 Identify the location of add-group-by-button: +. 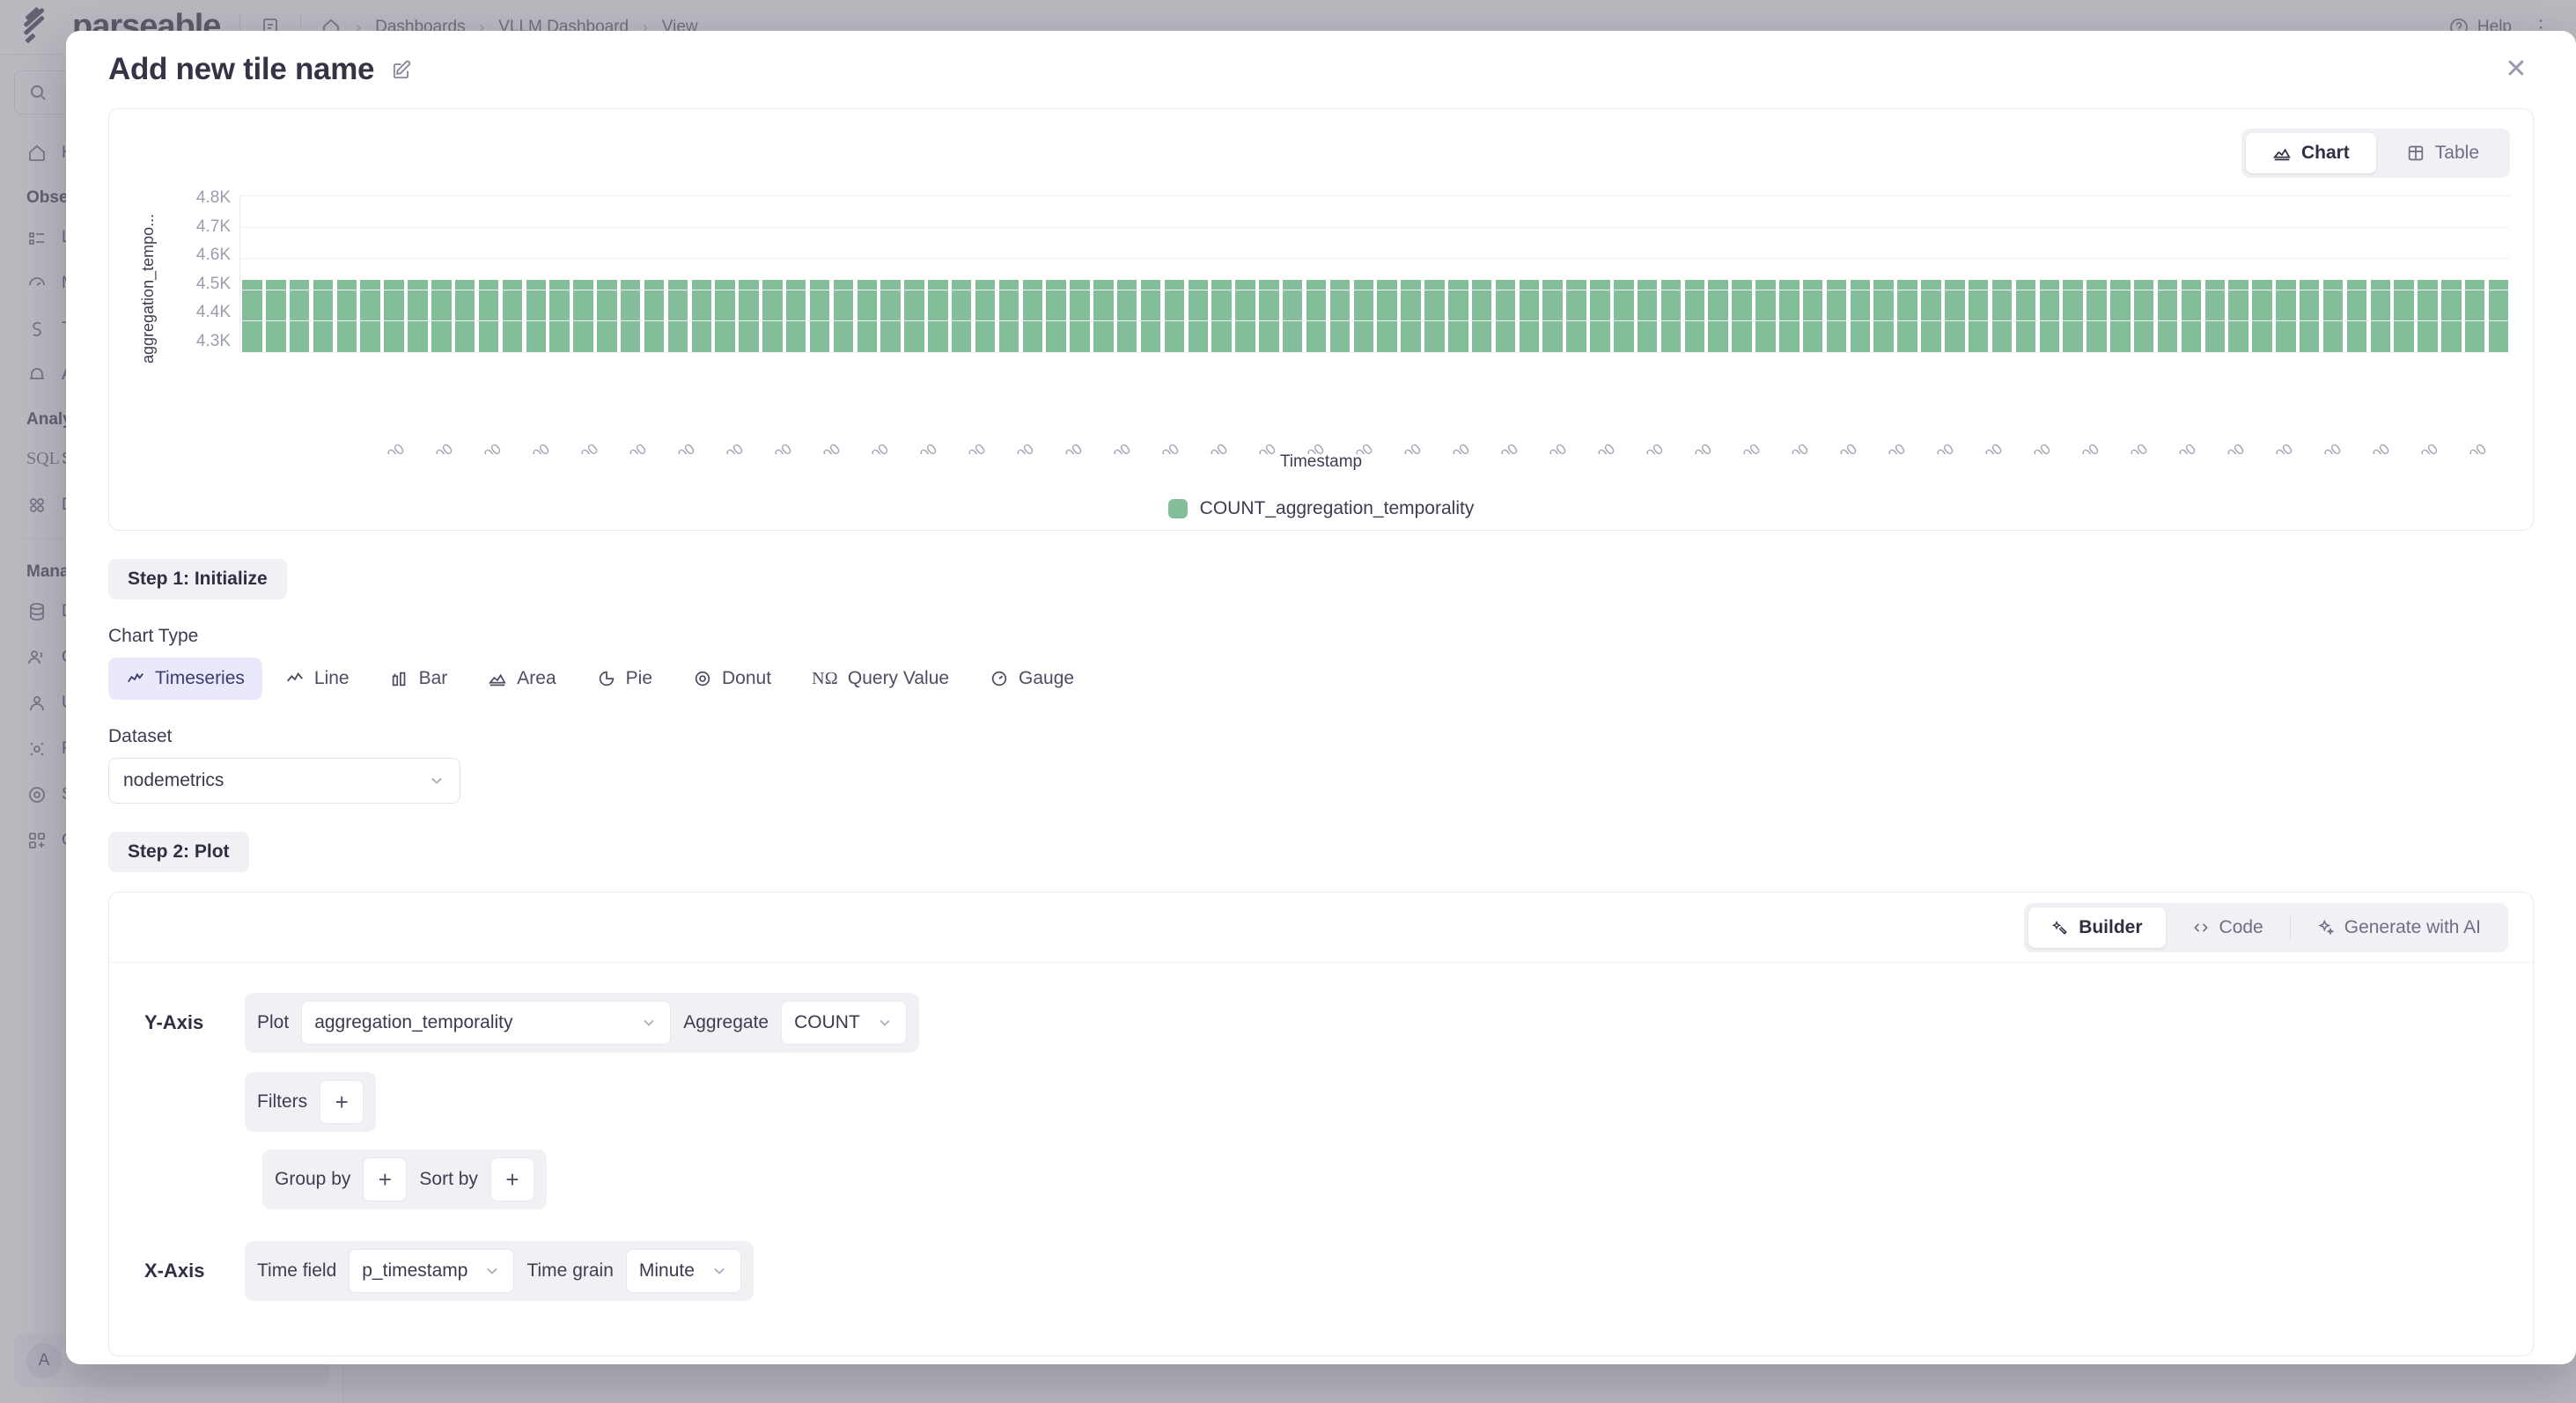
(386, 1179).